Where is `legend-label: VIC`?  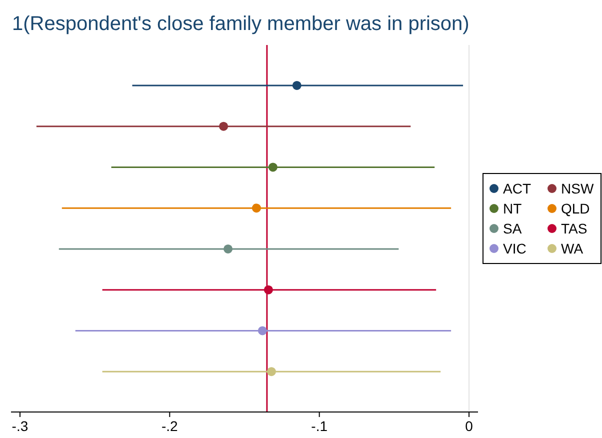 legend-label: VIC is located at coordinates (514, 248).